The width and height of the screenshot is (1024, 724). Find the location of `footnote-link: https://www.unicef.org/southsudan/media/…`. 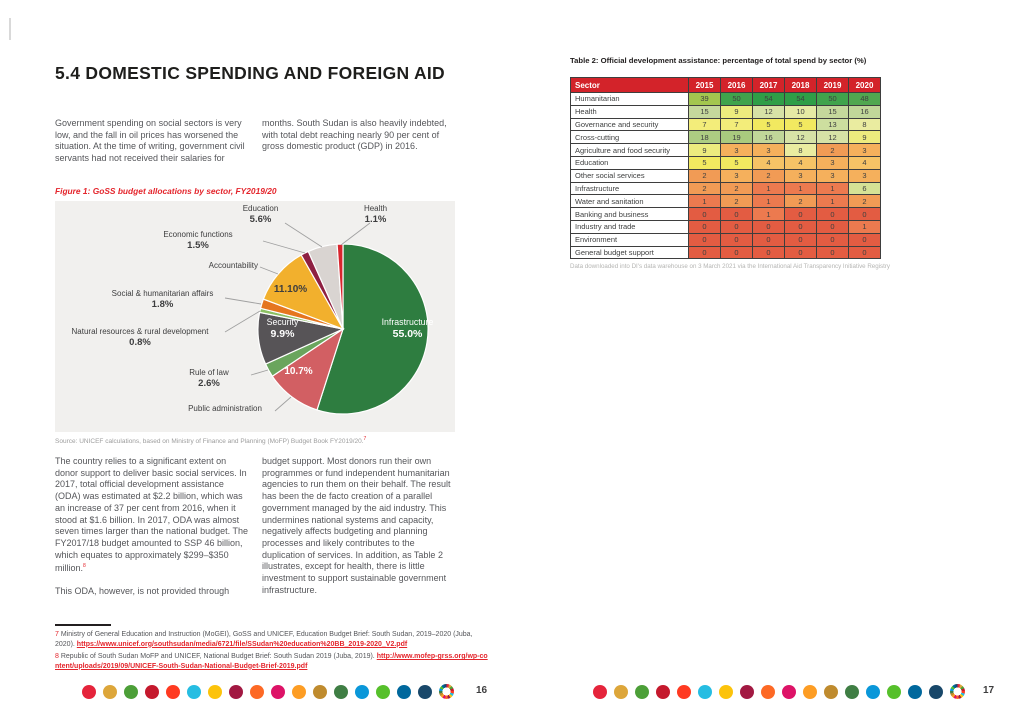

footnote-link: https://www.unicef.org/southsudan/media/… is located at coordinates (242, 644).